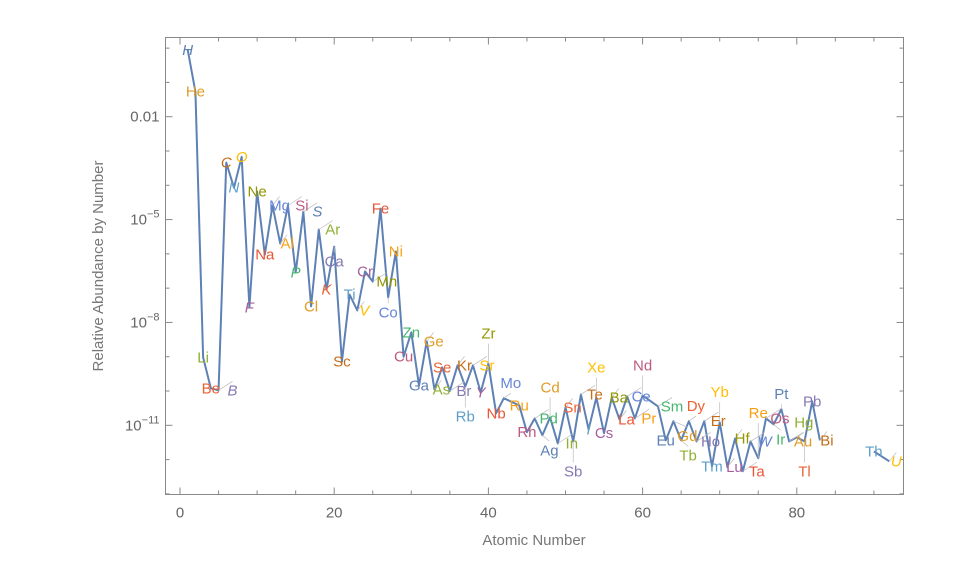 This screenshot has height=571, width=954. Describe the element at coordinates (519, 405) in the screenshot. I see `element-label-ru: Ru` at that location.